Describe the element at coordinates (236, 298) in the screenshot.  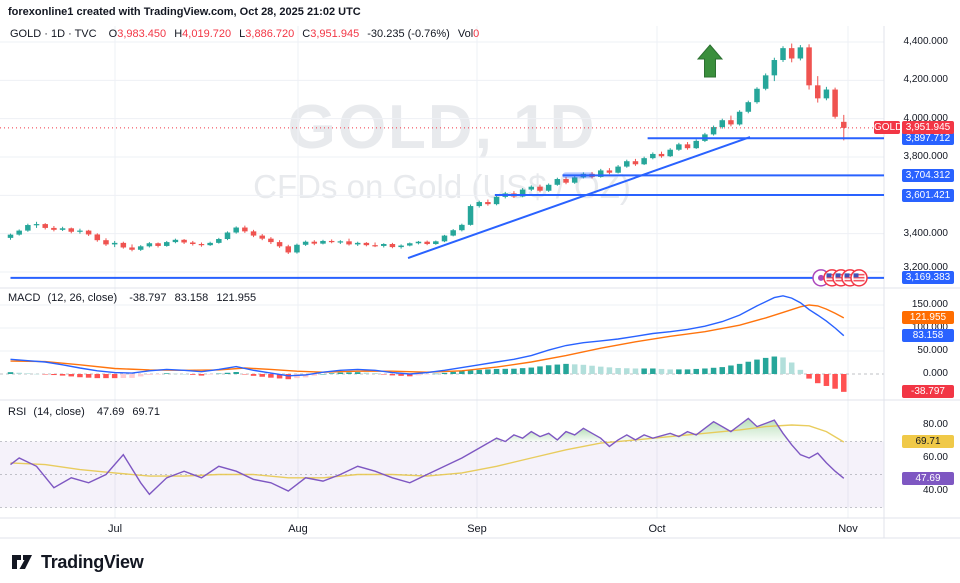
I see `macd-signal-value: 121.955` at that location.